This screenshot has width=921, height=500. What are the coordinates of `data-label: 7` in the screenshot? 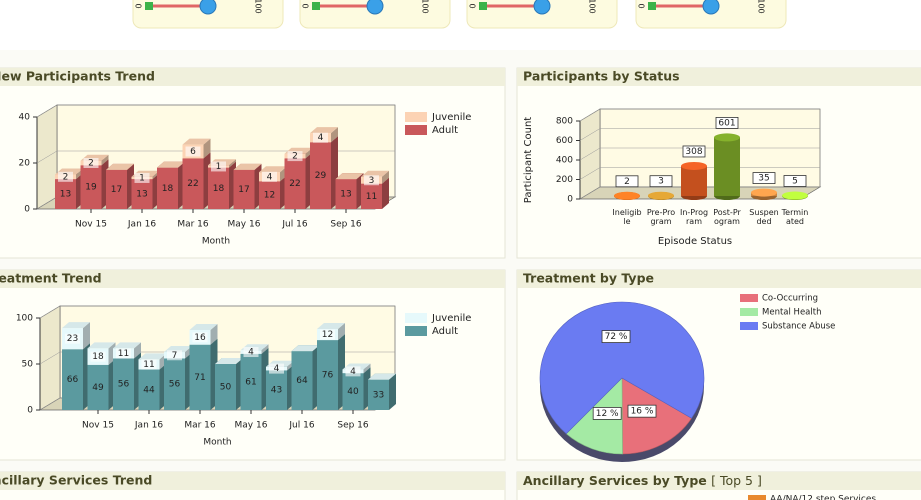 It's located at (175, 356).